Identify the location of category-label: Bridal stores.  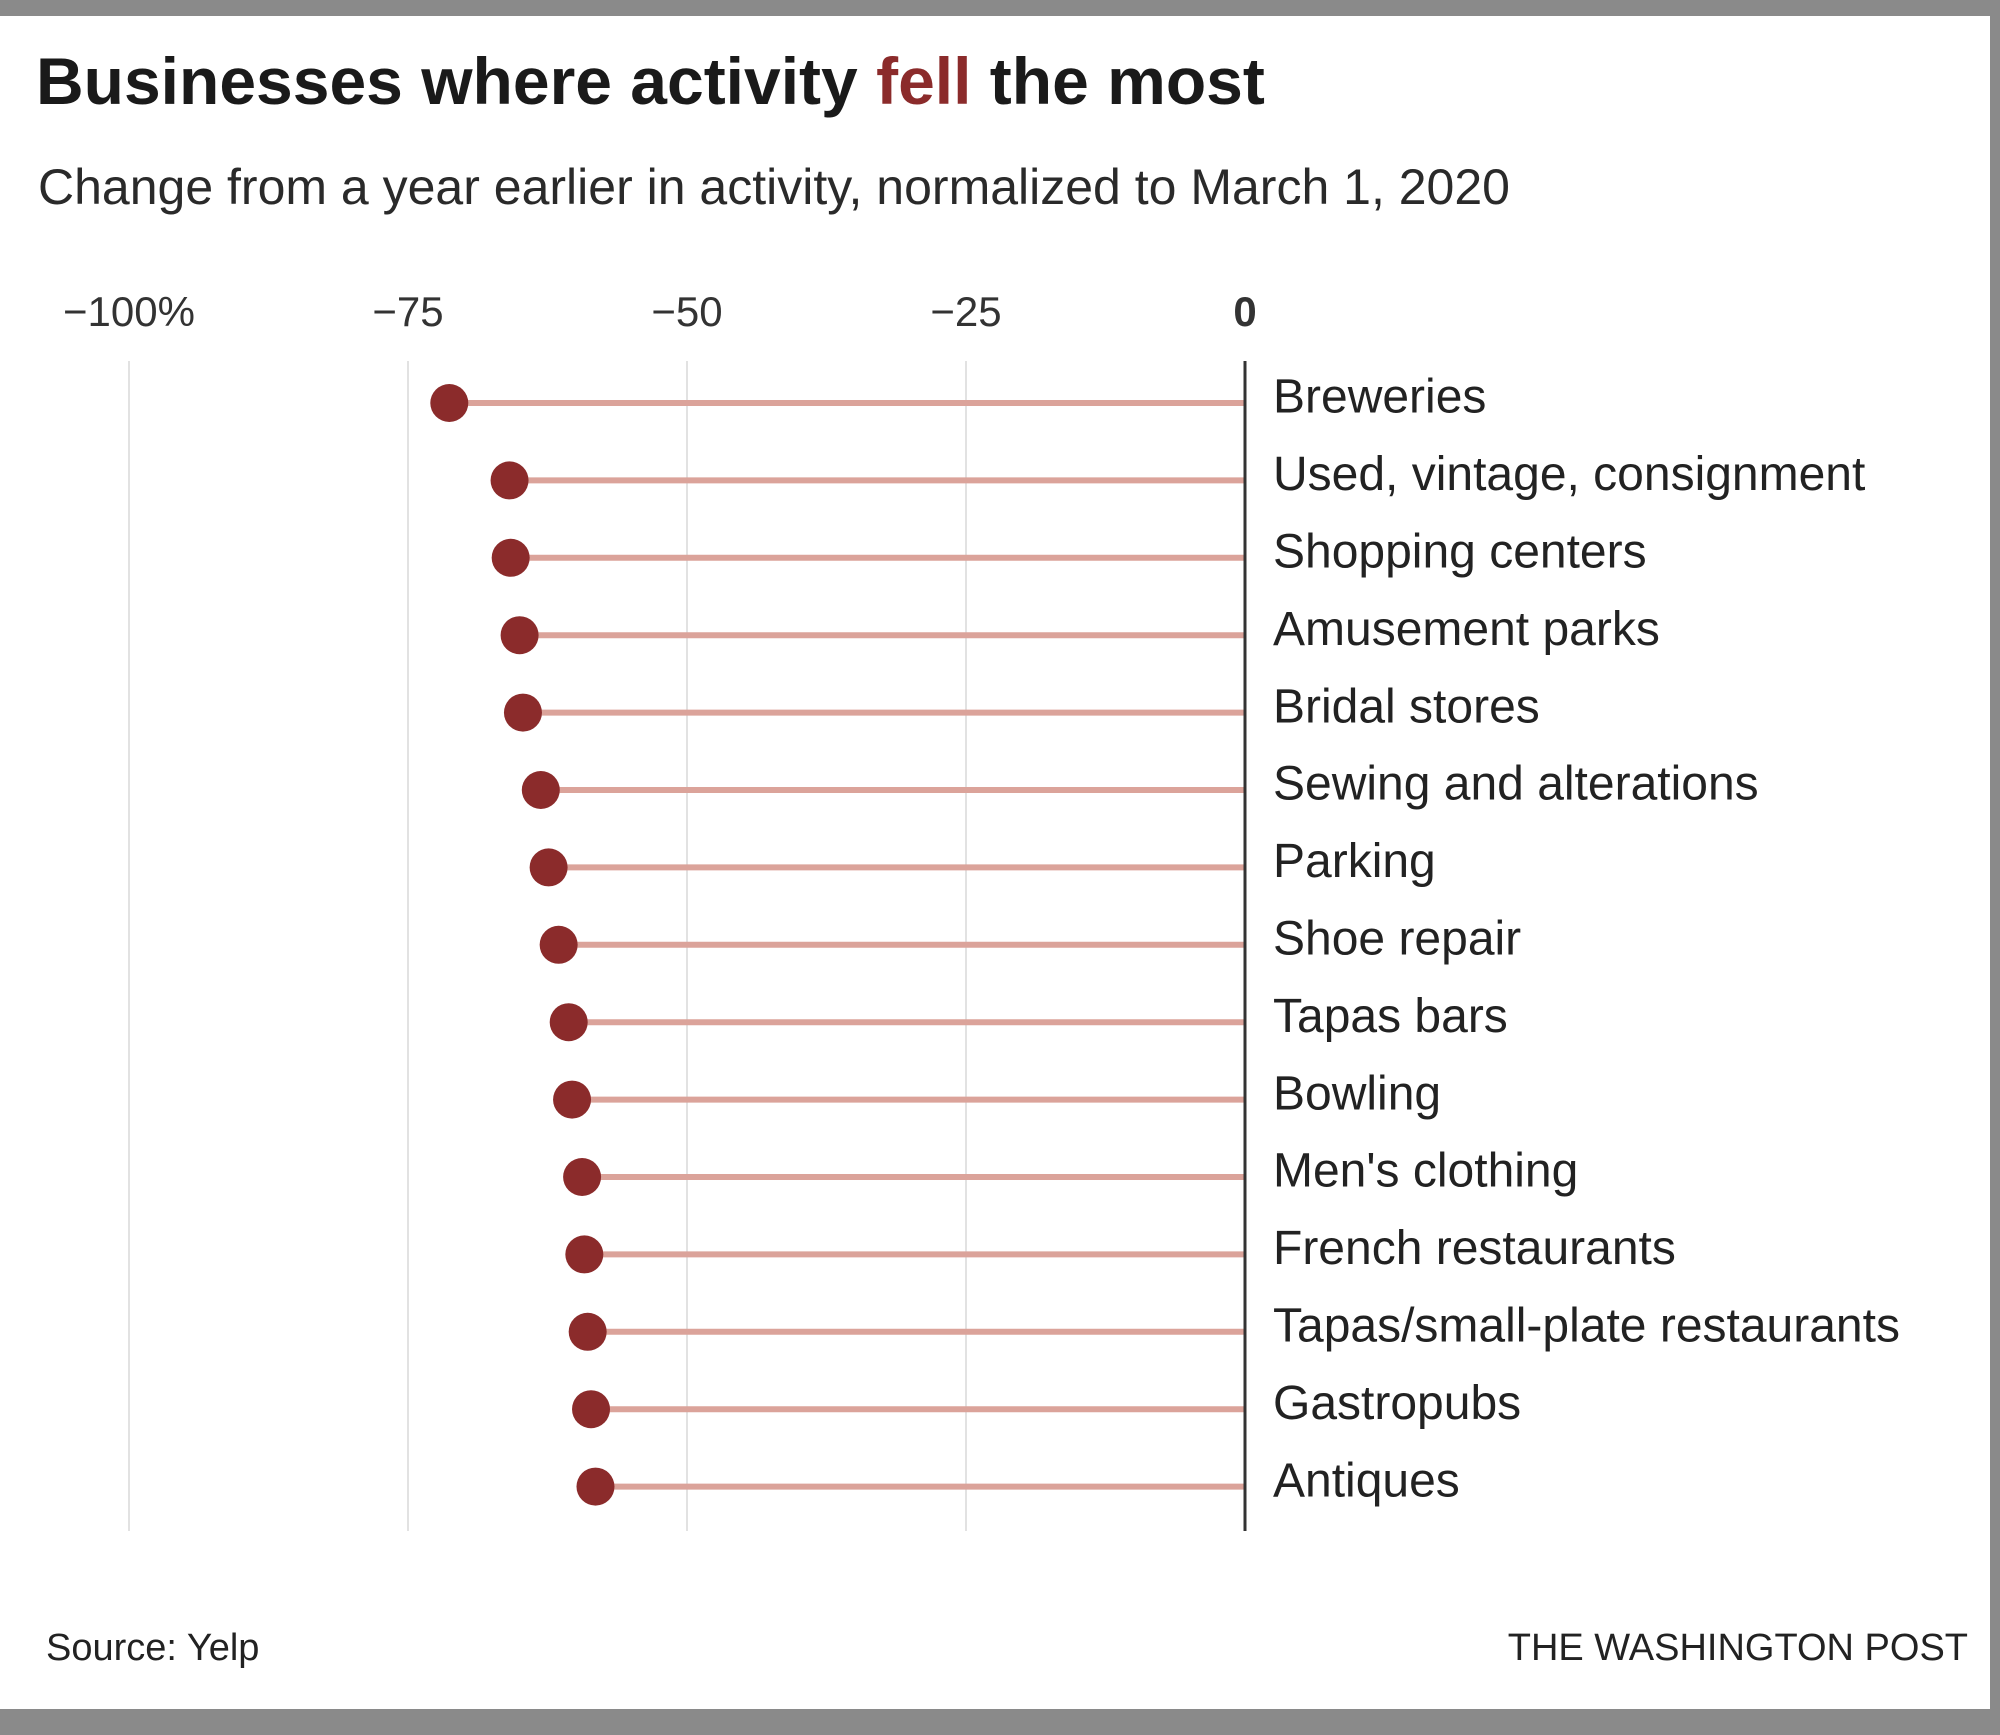
(1406, 706).